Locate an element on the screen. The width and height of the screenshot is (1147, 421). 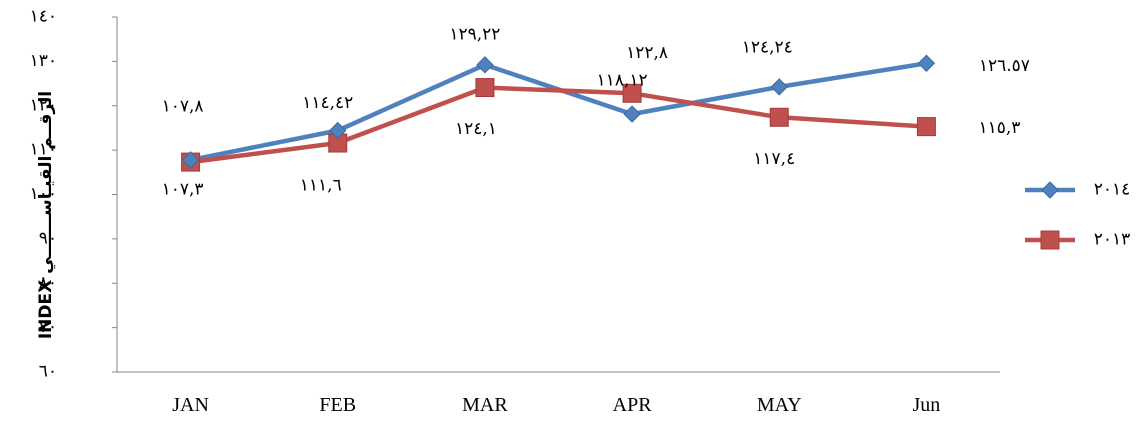
y-tick-label: ١١٠ is located at coordinates (43, 150).